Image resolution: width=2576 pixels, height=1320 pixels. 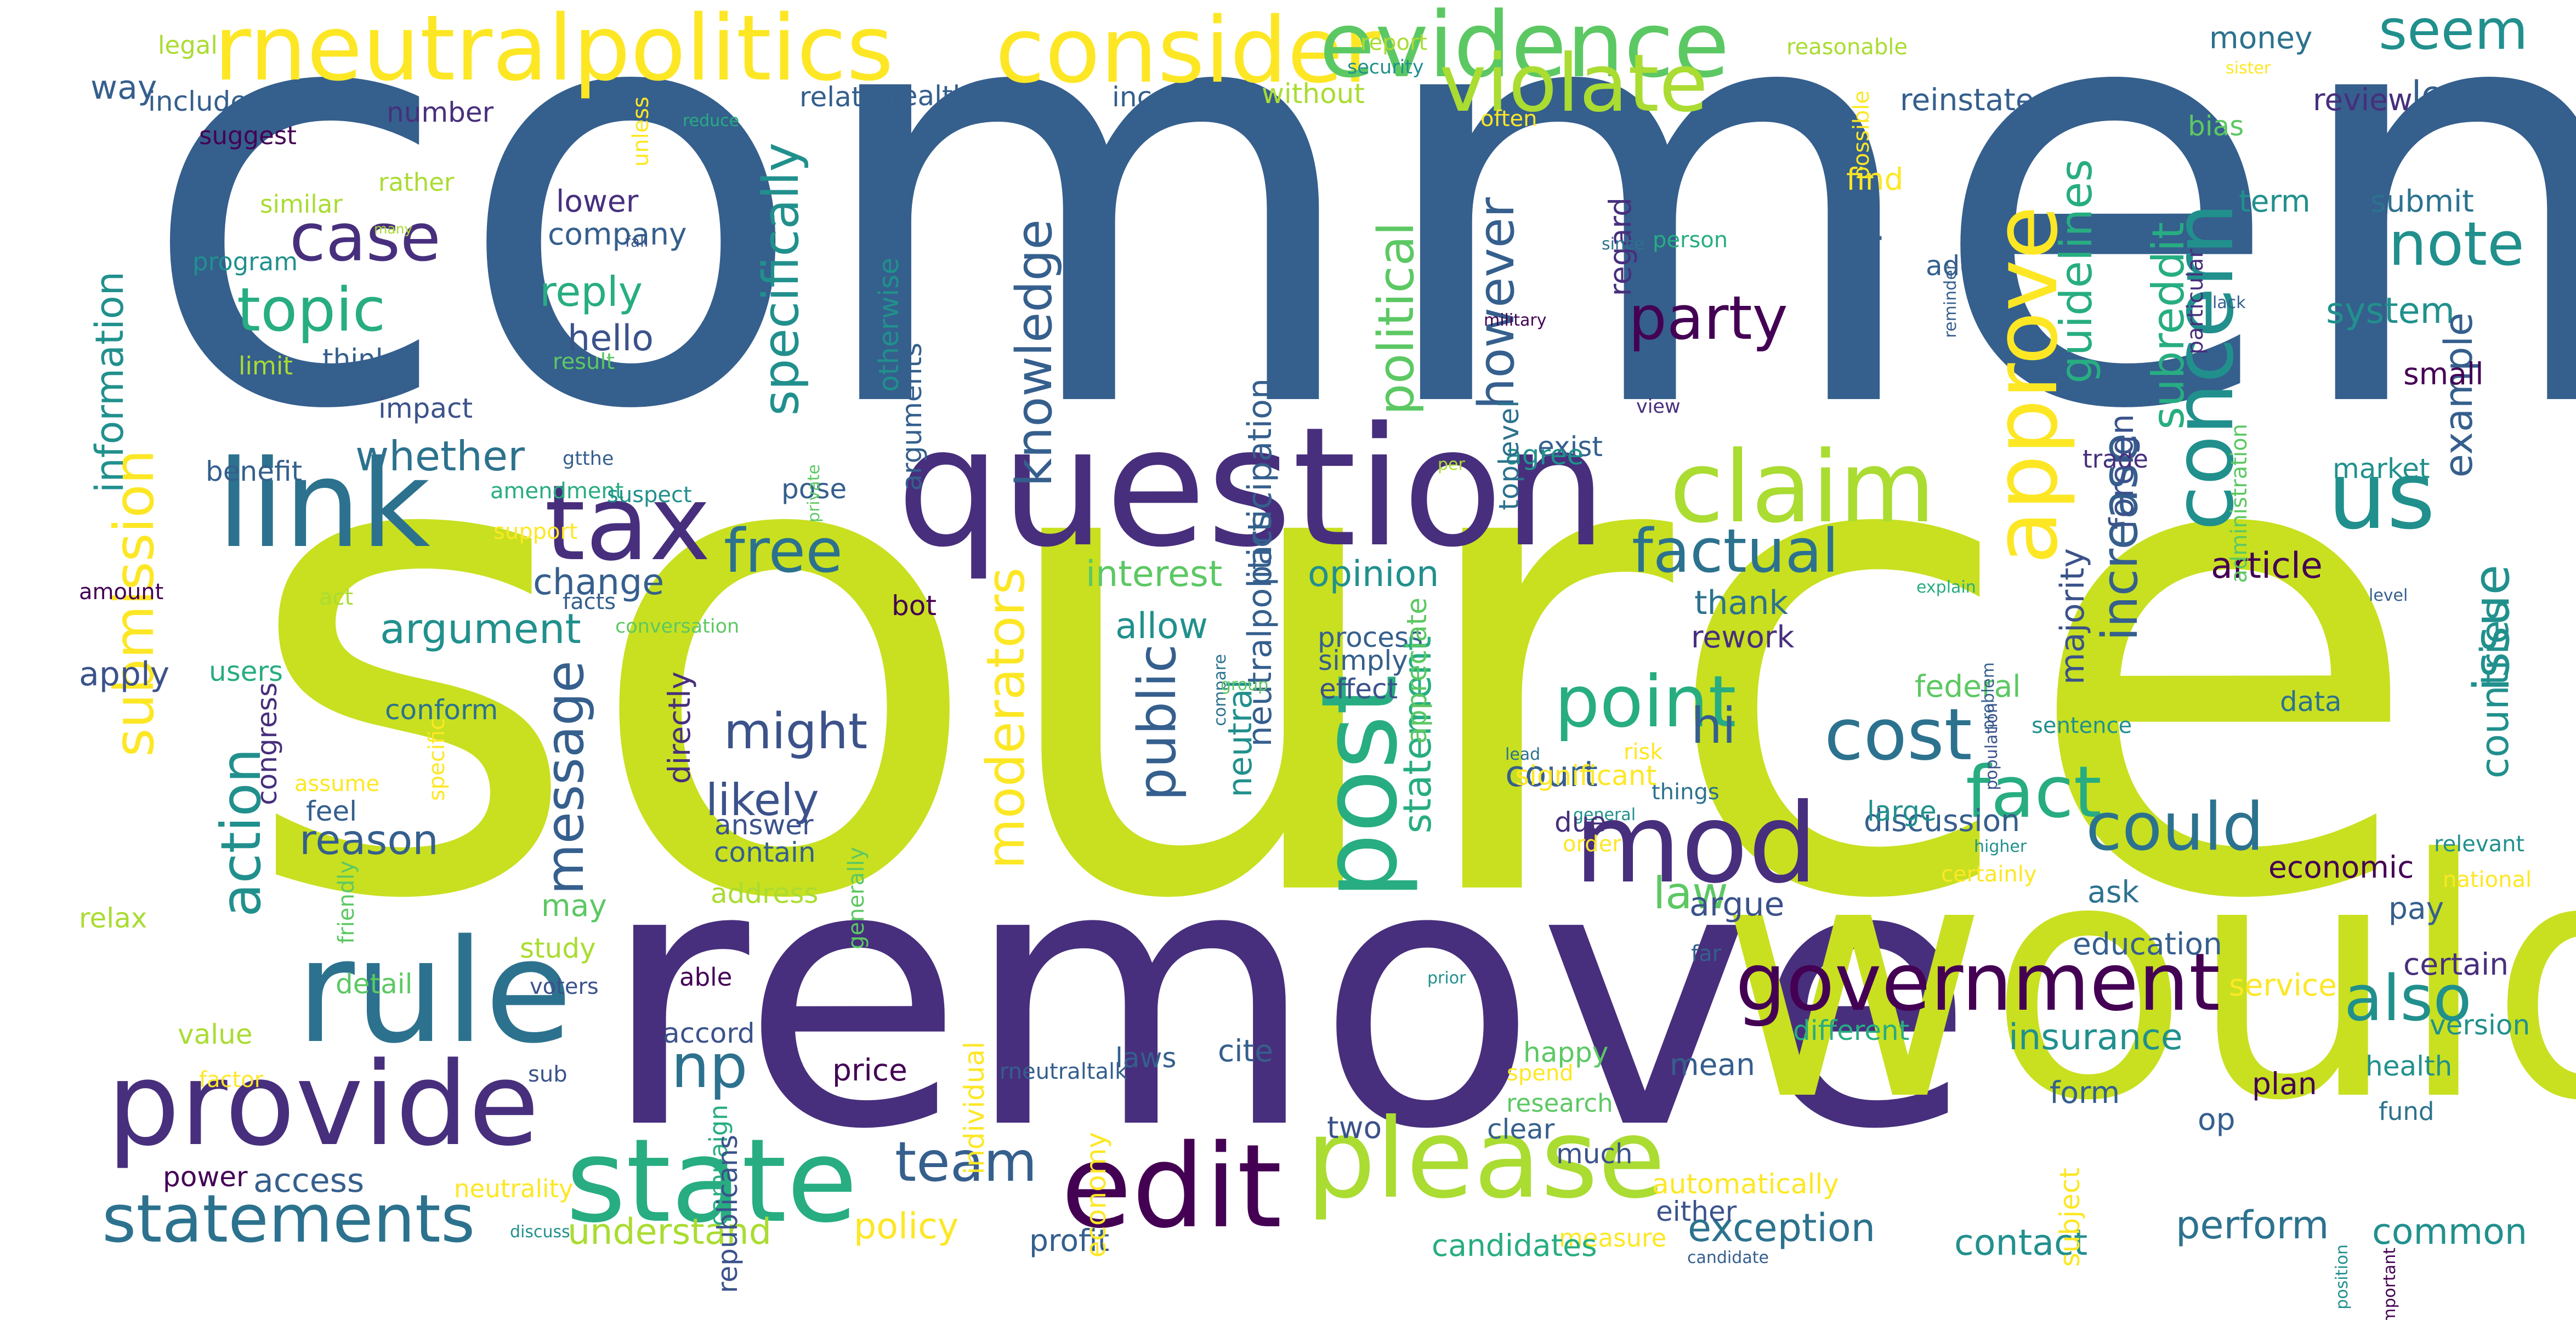 What do you see at coordinates (1978, 982) in the screenshot?
I see `cloud-word: government` at bounding box center [1978, 982].